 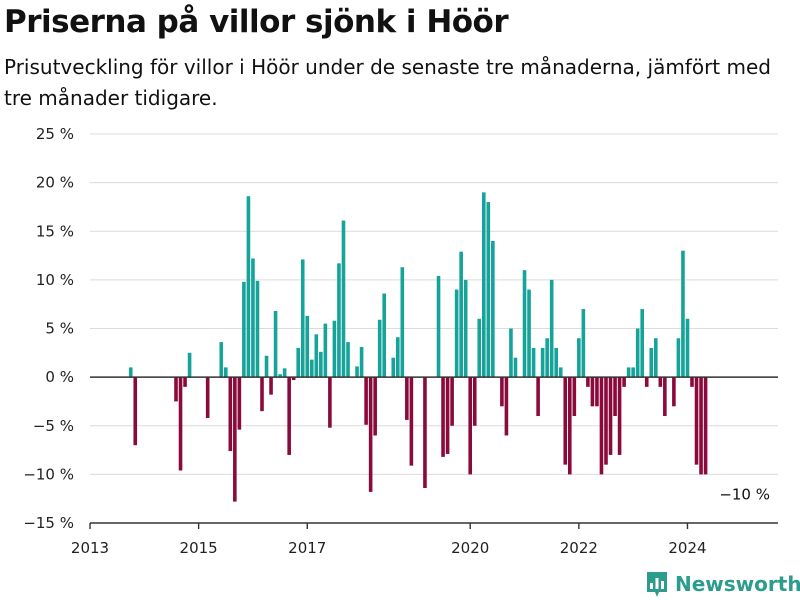 I want to click on y-tick-label: 25 %, so click(x=55, y=134).